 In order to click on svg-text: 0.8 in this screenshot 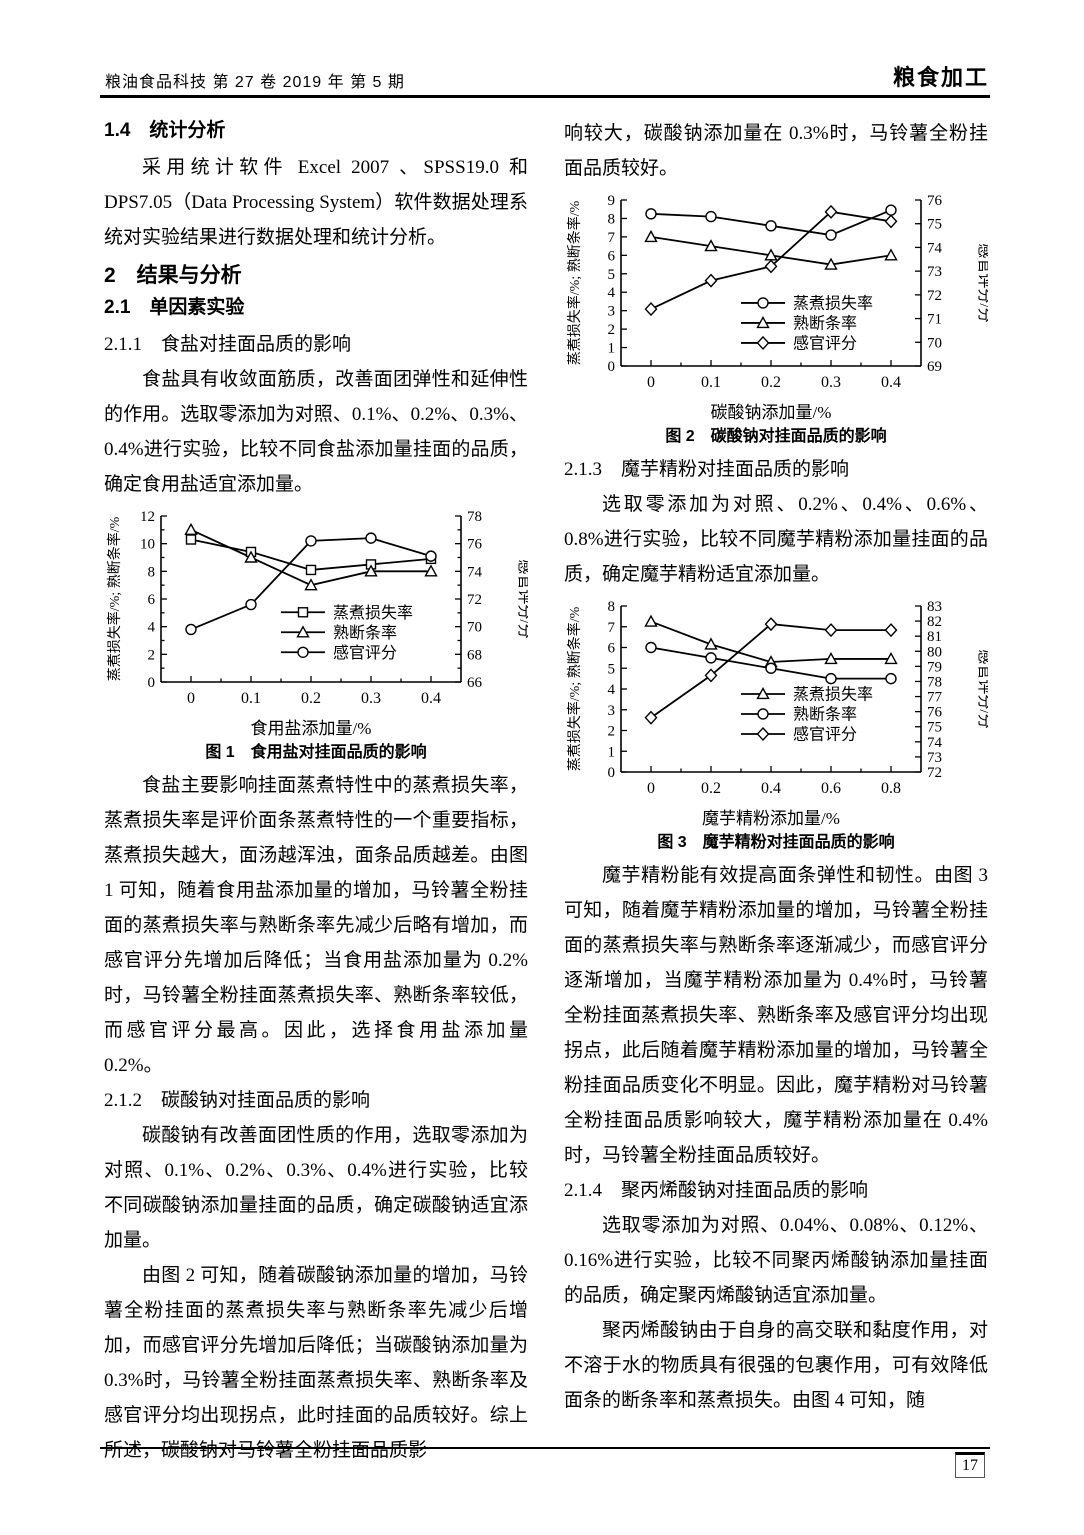, I will do `click(891, 788)`.